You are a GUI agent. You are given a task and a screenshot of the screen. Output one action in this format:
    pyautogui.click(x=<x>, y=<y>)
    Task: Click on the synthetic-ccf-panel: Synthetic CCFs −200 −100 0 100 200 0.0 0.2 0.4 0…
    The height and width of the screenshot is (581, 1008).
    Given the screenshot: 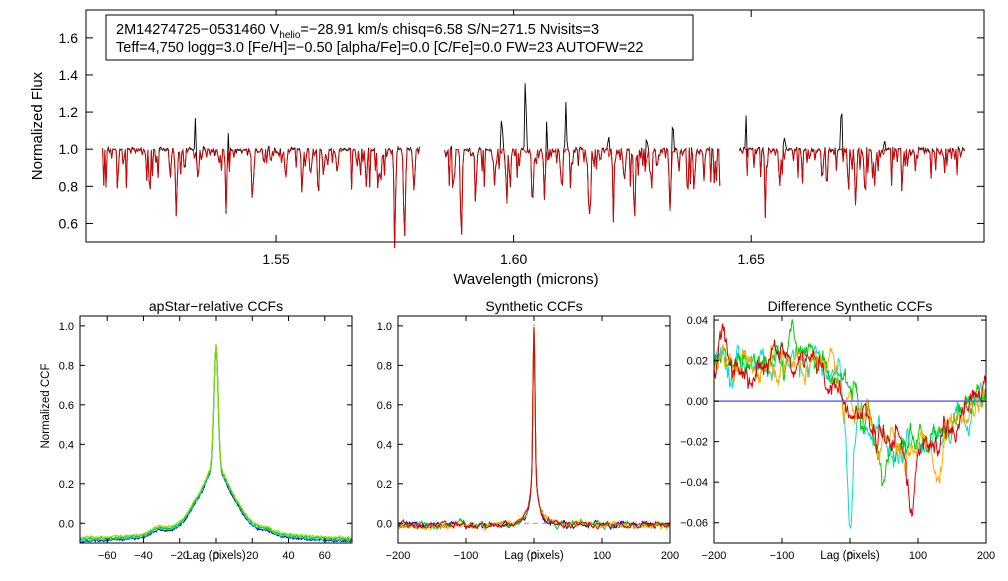 What is the action you would take?
    pyautogui.click(x=528, y=430)
    